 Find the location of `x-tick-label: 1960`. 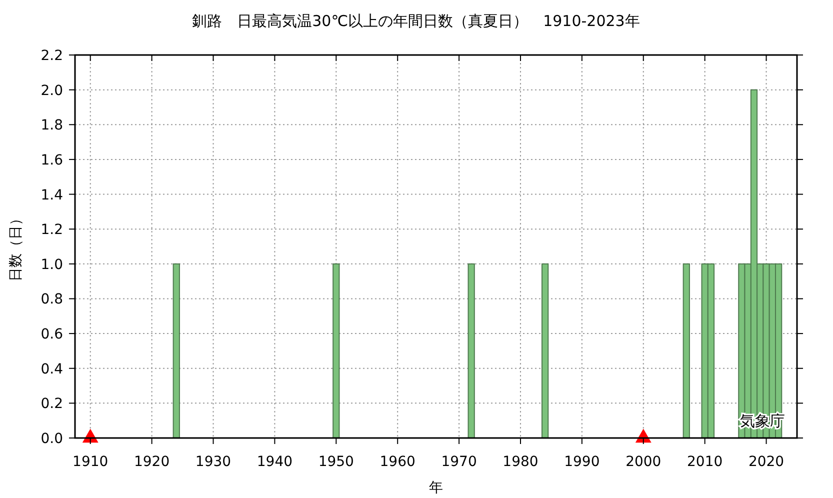

x-tick-label: 1960 is located at coordinates (398, 462).